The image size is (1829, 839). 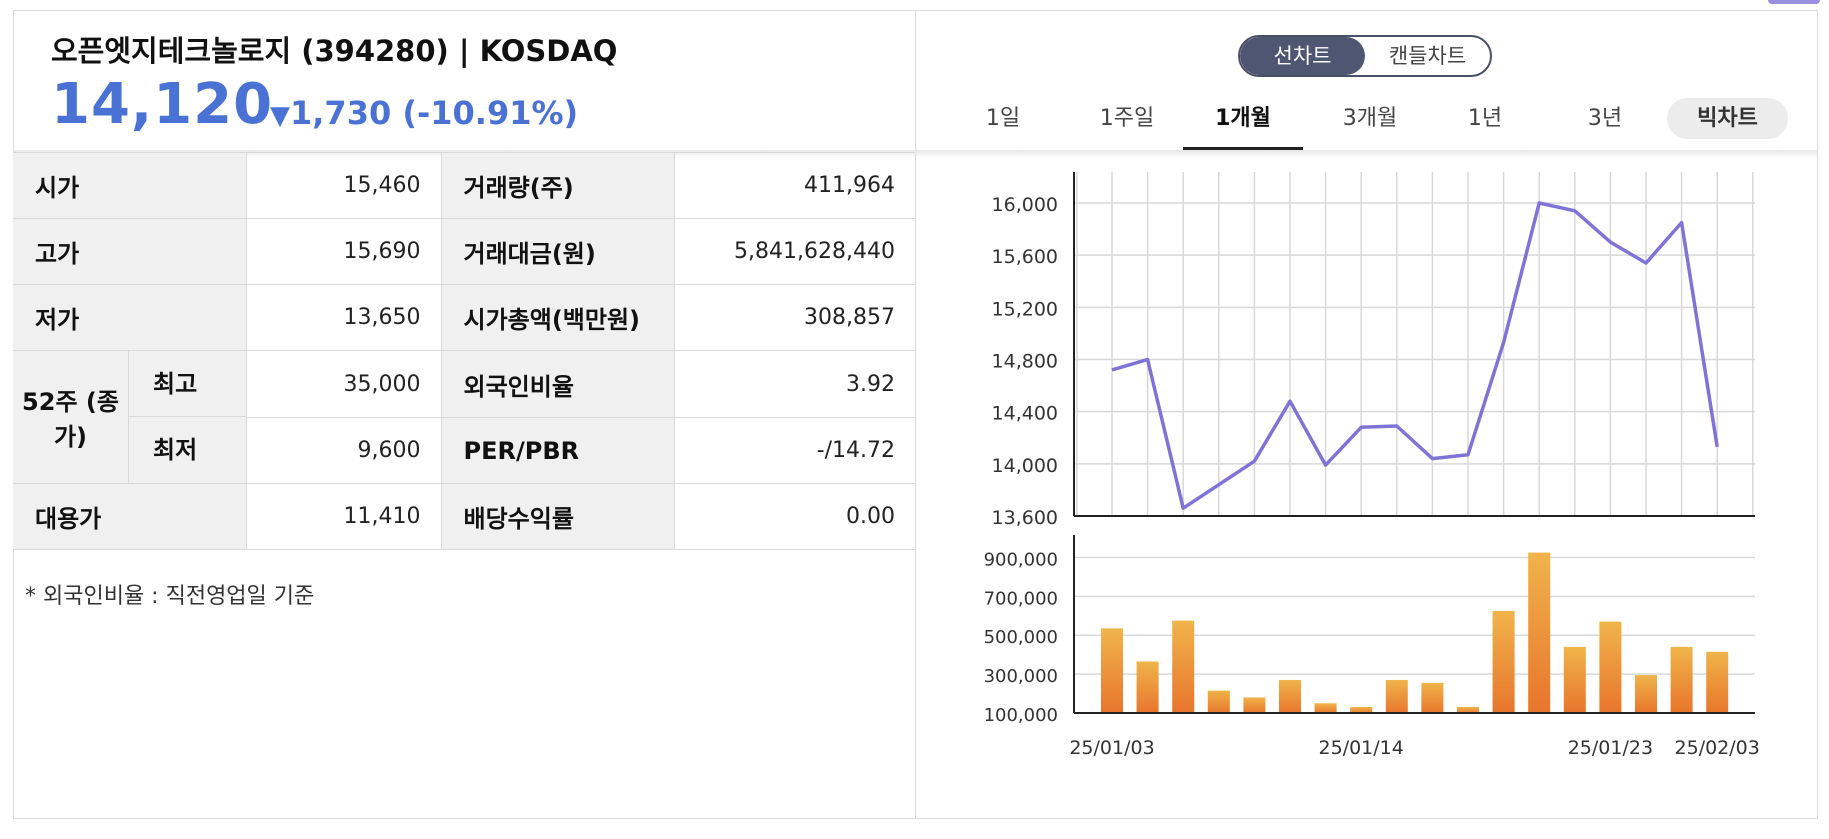 I want to click on tab-1day: 1일, so click(x=1003, y=118).